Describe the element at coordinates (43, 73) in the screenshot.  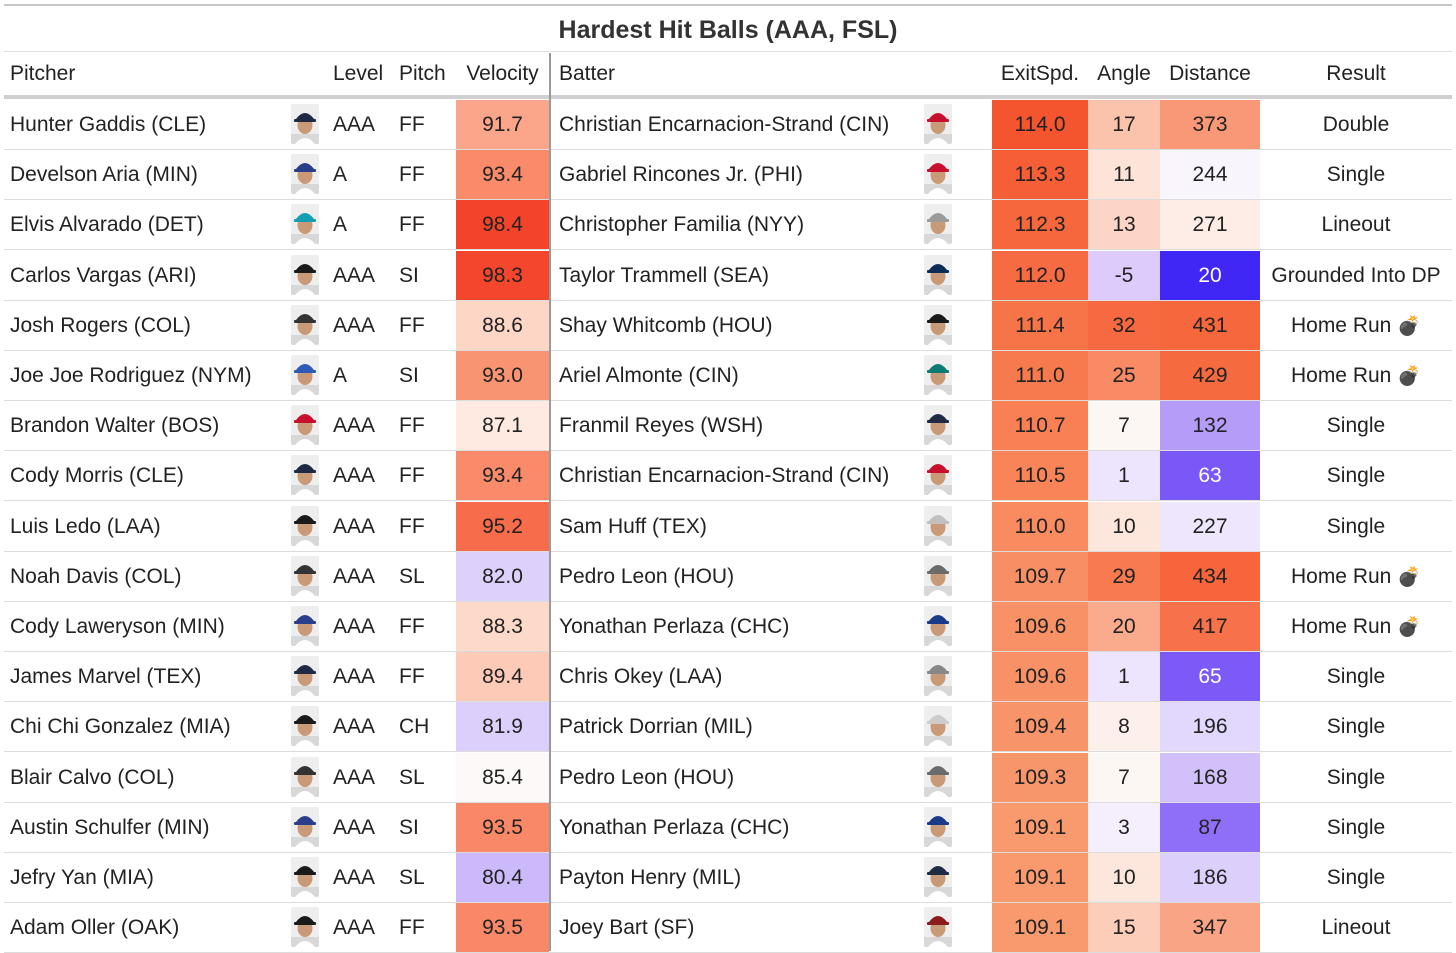
I see `header-pitcher: Pitcher` at that location.